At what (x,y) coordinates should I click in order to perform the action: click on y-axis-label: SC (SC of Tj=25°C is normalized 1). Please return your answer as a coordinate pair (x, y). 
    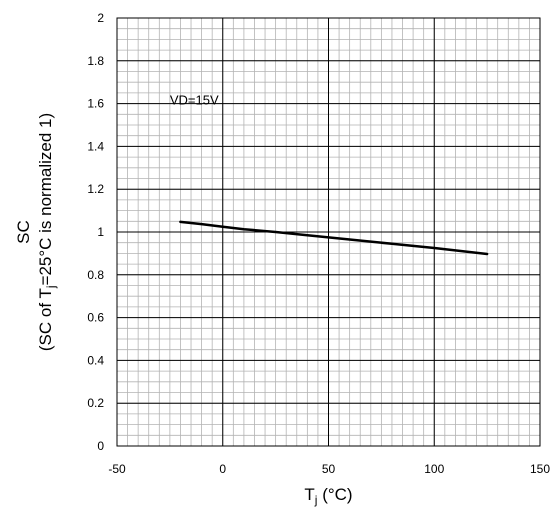
    Looking at the image, I should click on (36, 232).